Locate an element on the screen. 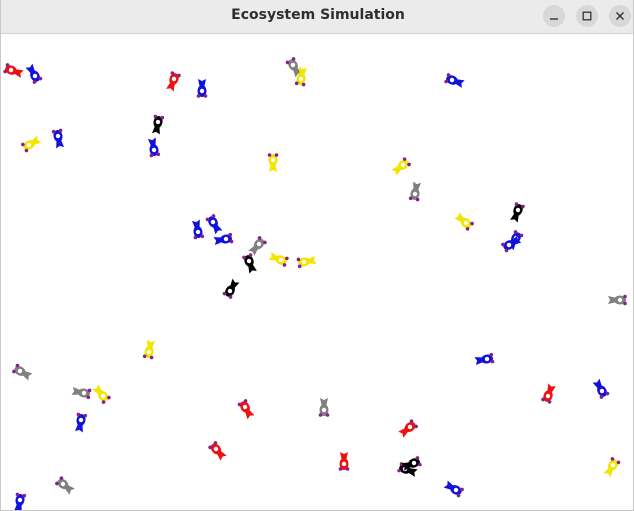 Image resolution: width=634 pixels, height=511 pixels. title-bar: Ecosystem Simulation is located at coordinates (317, 17).